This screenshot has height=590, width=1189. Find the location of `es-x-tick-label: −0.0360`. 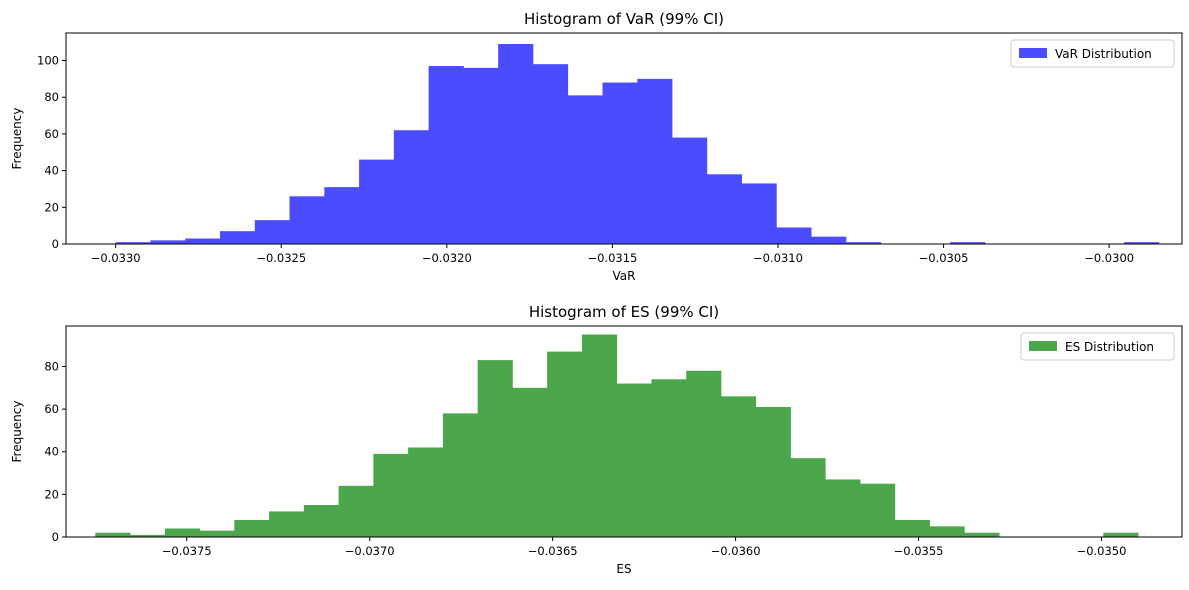

es-x-tick-label: −0.0360 is located at coordinates (736, 551).